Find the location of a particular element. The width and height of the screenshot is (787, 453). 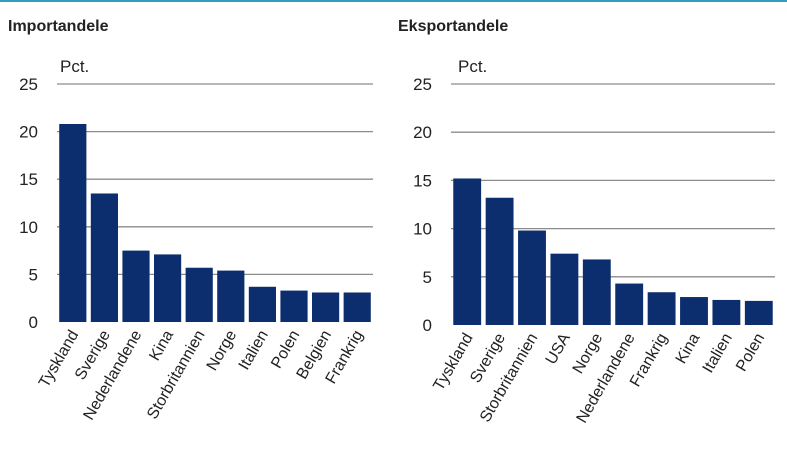

export-category-label: Italien is located at coordinates (718, 353).